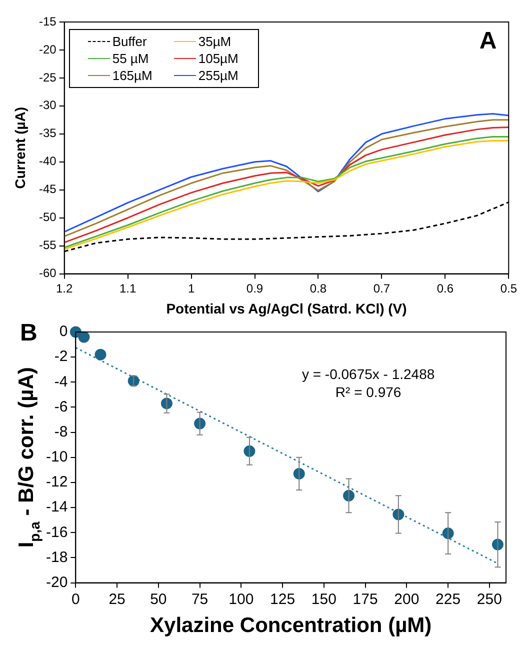 The width and height of the screenshot is (528, 649). Describe the element at coordinates (48, 273) in the screenshot. I see `y-tick-label: -60` at that location.